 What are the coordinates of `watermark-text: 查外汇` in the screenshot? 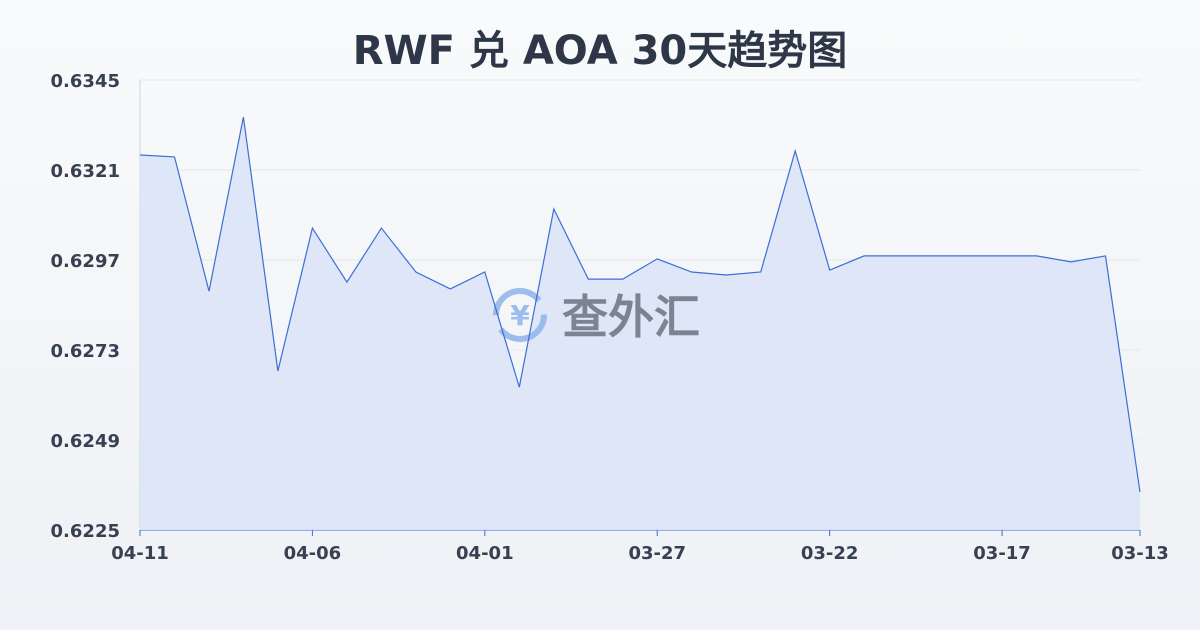 It's located at (631, 317).